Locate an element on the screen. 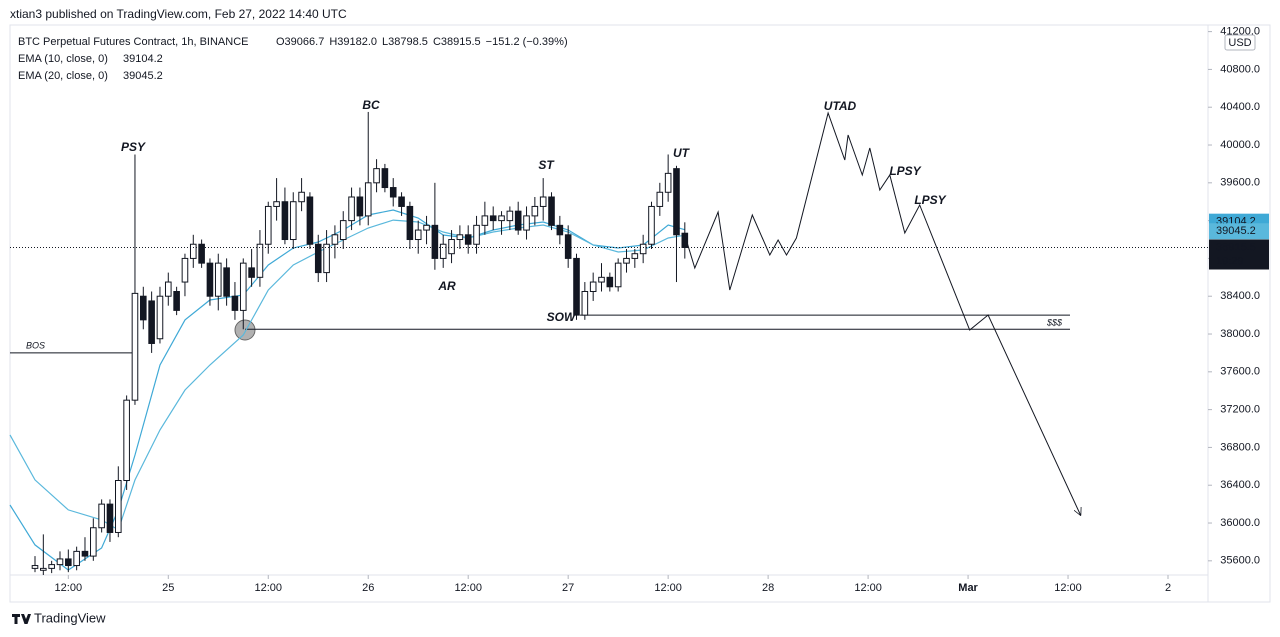 The width and height of the screenshot is (1280, 637). wyckoff-label: PSY is located at coordinates (133, 147).